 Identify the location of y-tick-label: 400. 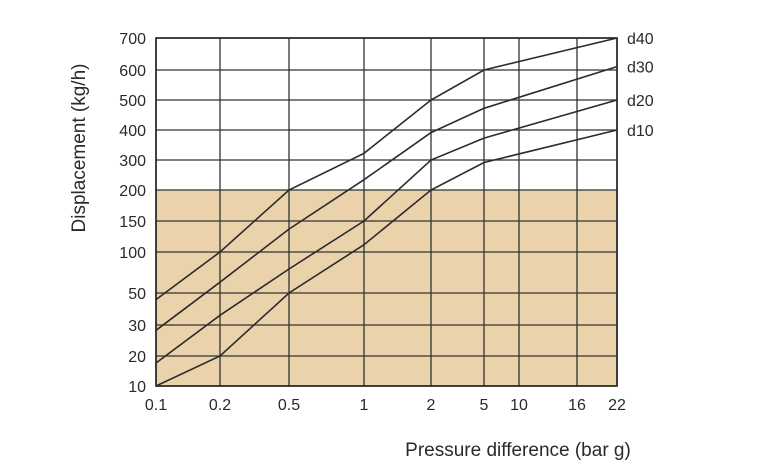
(132, 131).